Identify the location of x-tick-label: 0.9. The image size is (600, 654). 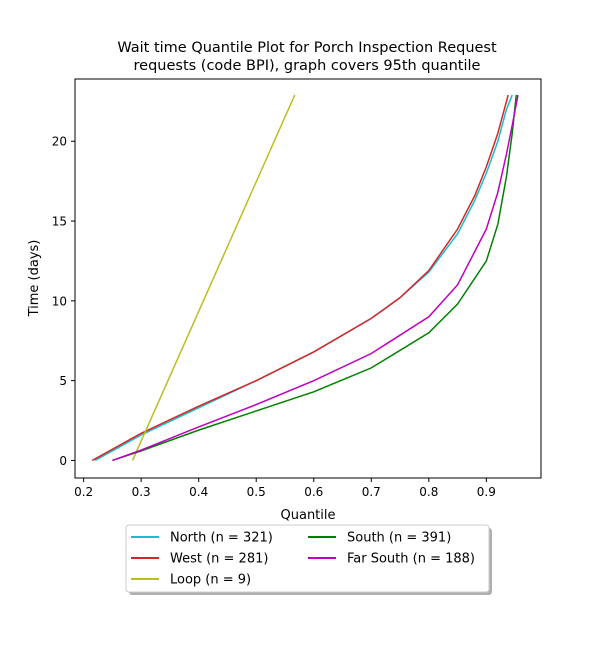
(486, 492).